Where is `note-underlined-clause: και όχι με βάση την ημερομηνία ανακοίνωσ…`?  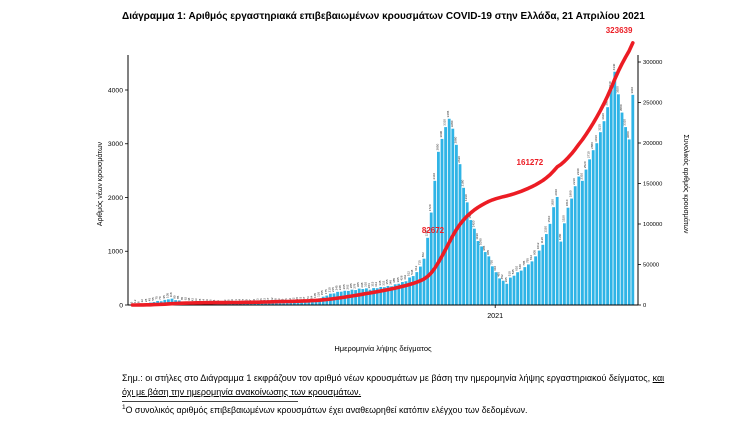
note-underlined-clause: και όχι με βάση την ημερομηνία ανακοίνωσ… is located at coordinates (393, 385).